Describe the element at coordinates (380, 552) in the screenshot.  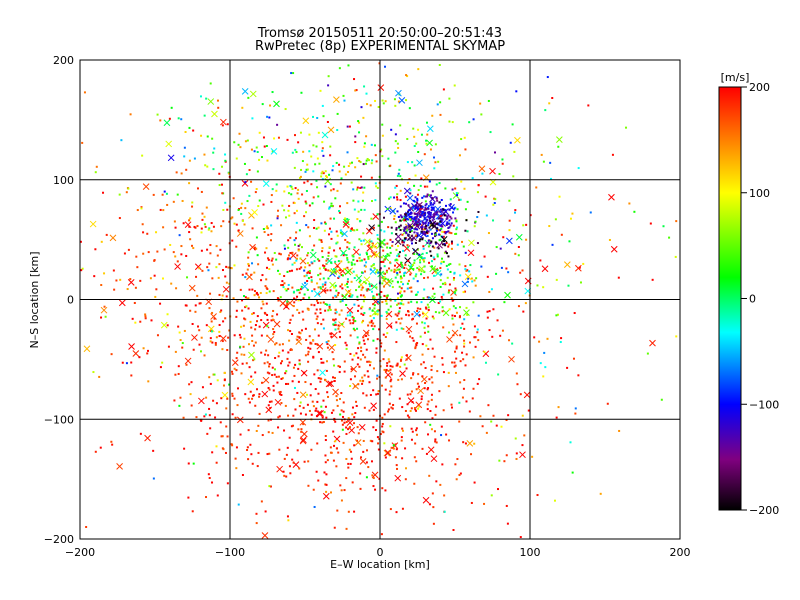
I see `x-tick-2: 0` at that location.